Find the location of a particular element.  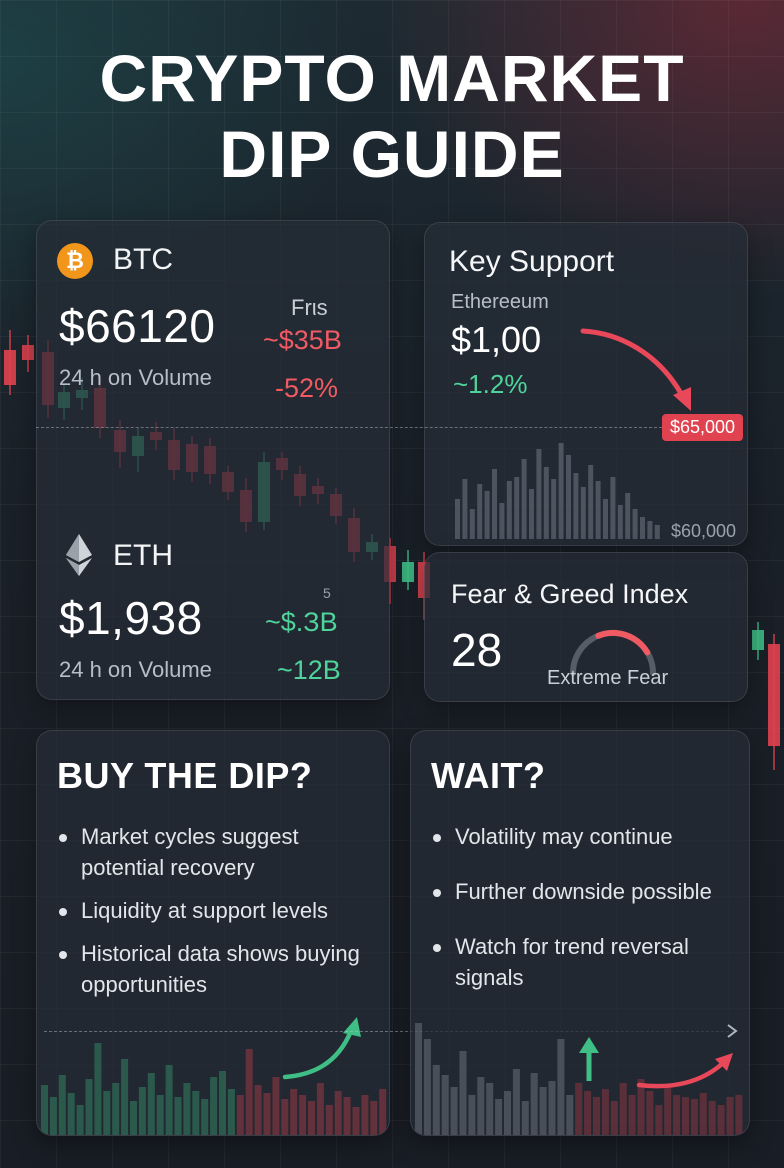

buy-volume-bars is located at coordinates (214, 1089).